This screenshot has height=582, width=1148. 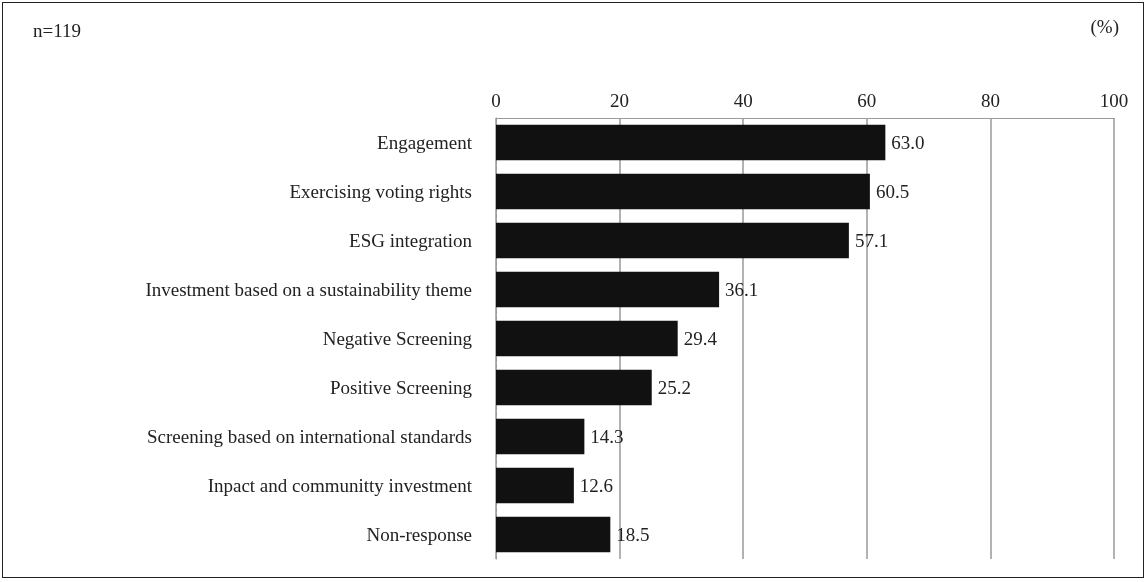 What do you see at coordinates (419, 534) in the screenshot?
I see `y-tick-label: Non-response` at bounding box center [419, 534].